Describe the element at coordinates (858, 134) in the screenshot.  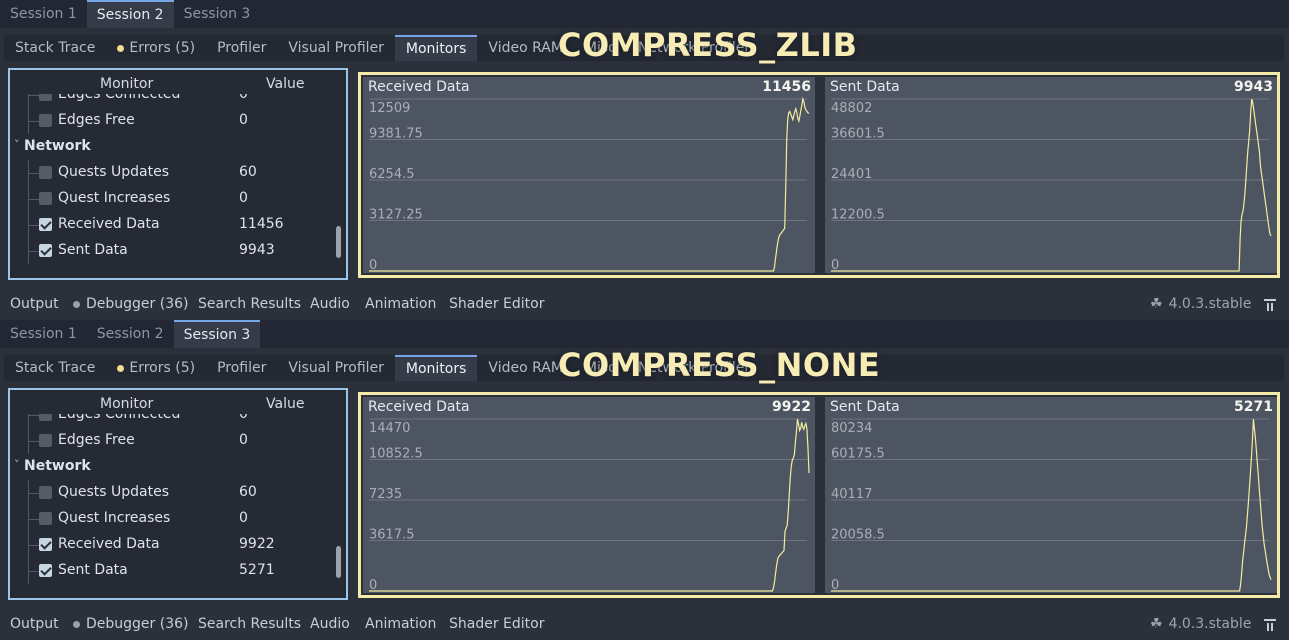
I see `y-tick-label: 36601.5` at that location.